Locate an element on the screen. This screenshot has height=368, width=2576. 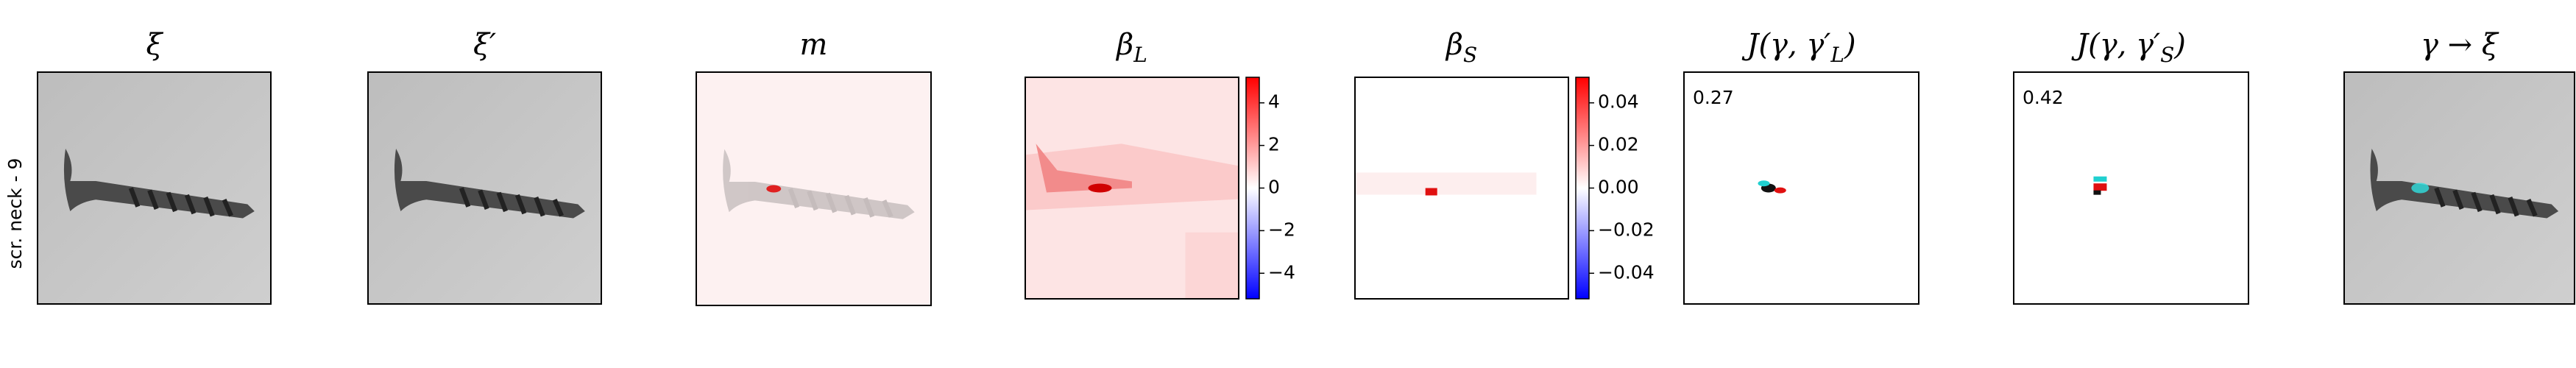
colorbar-tick-label: −0.02 is located at coordinates (1626, 229).